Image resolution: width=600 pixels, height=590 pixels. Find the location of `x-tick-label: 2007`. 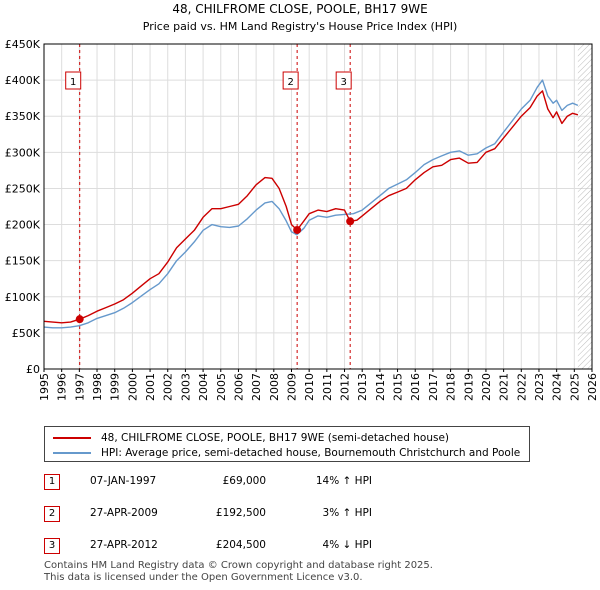

x-tick-label: 2007 is located at coordinates (256, 387).